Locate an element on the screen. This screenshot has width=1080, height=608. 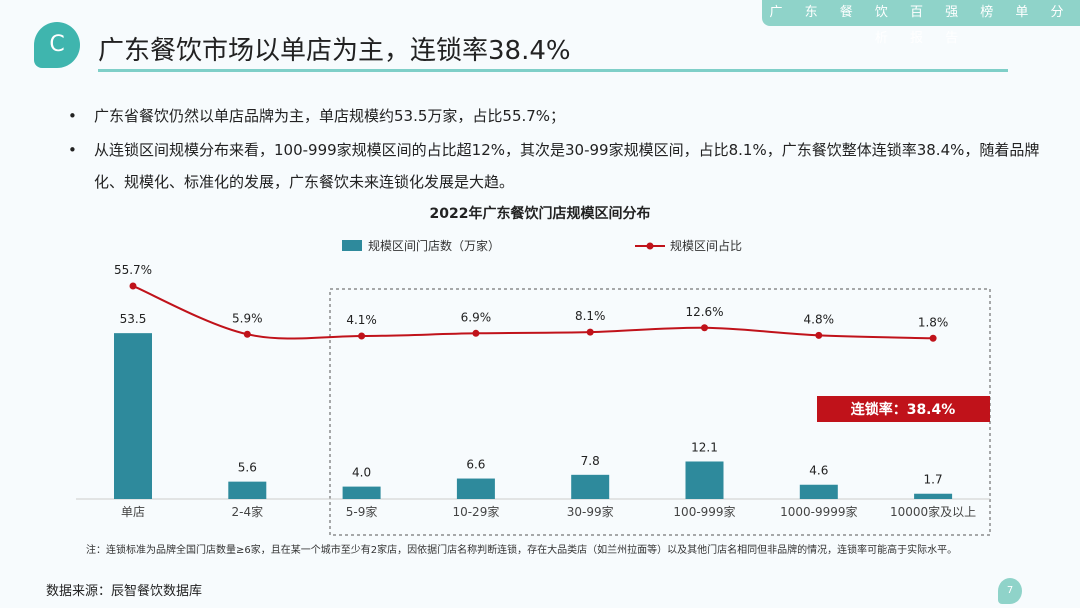
line-label-5: 12.6% is located at coordinates (704, 312).